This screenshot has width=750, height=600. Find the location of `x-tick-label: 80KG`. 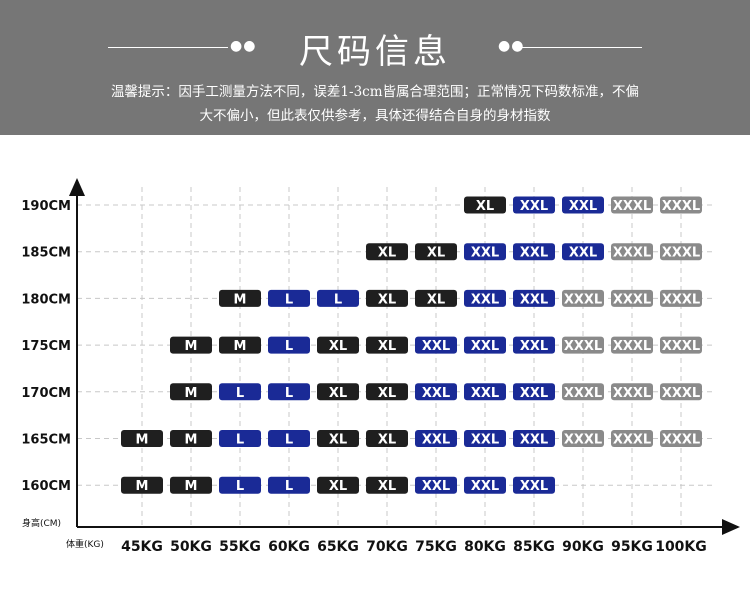

x-tick-label: 80KG is located at coordinates (485, 547).